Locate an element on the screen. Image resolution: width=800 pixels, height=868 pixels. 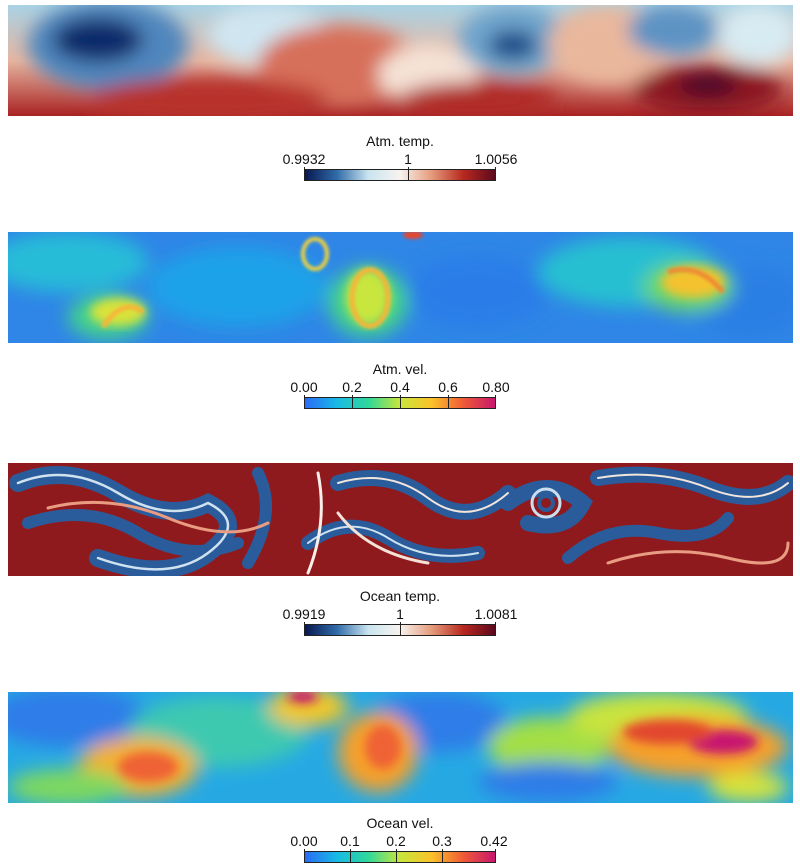
colorbar-title: Atm. temp. is located at coordinates (400, 141).